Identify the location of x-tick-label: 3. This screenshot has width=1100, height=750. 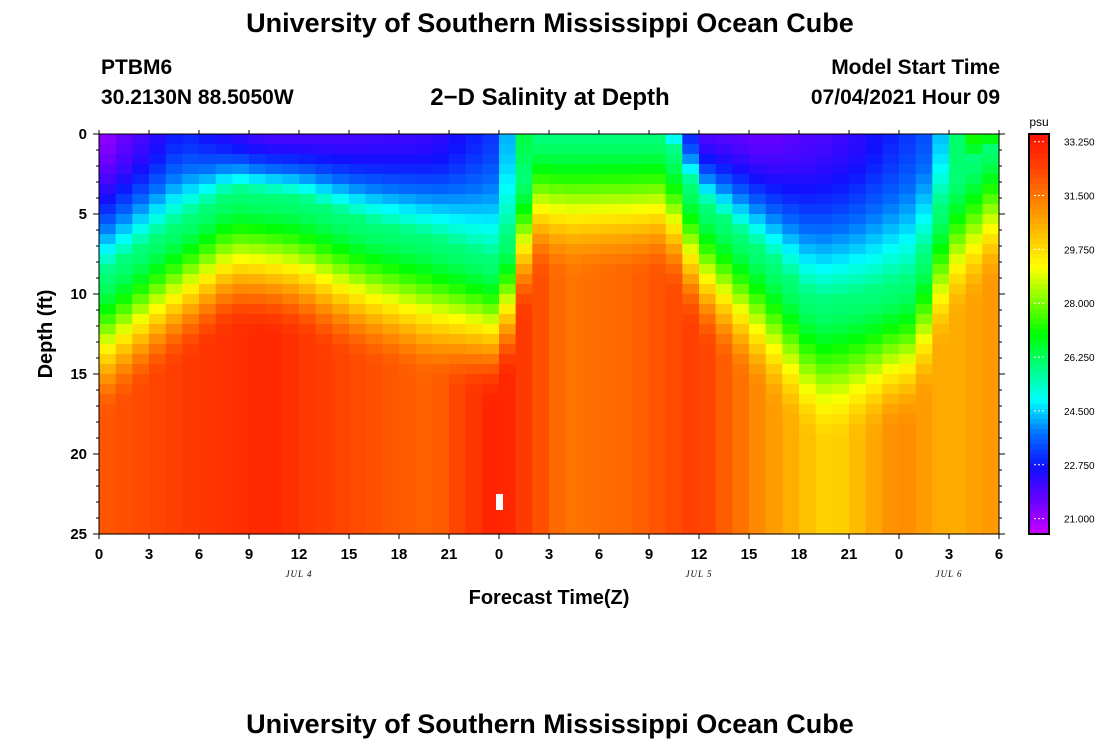
(949, 554).